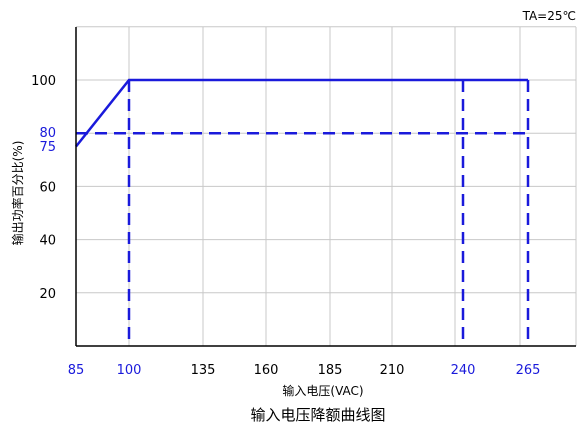 Image resolution: width=583 pixels, height=427 pixels. I want to click on y-tick-label-40: 40, so click(47, 241).